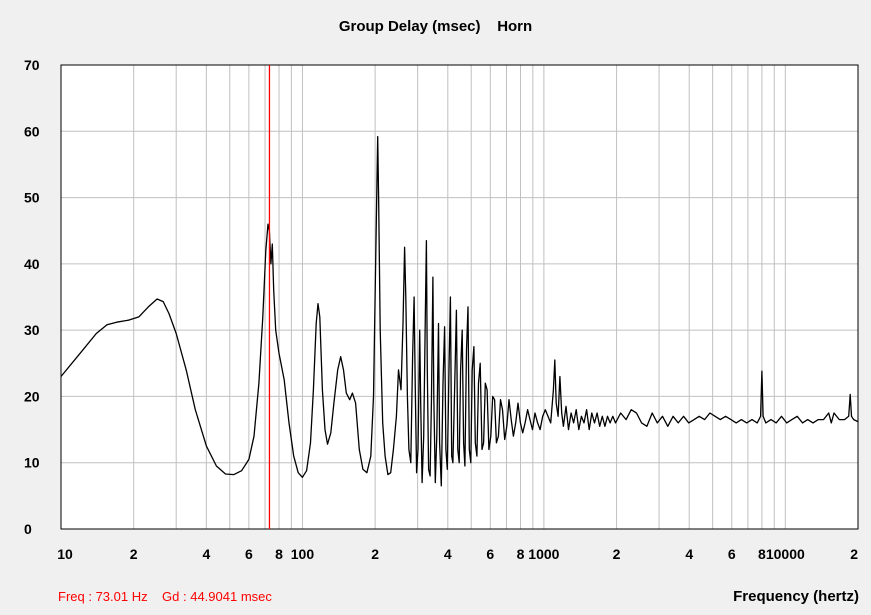  Describe the element at coordinates (543, 554) in the screenshot. I see `x-tick-label: 1000` at that location.